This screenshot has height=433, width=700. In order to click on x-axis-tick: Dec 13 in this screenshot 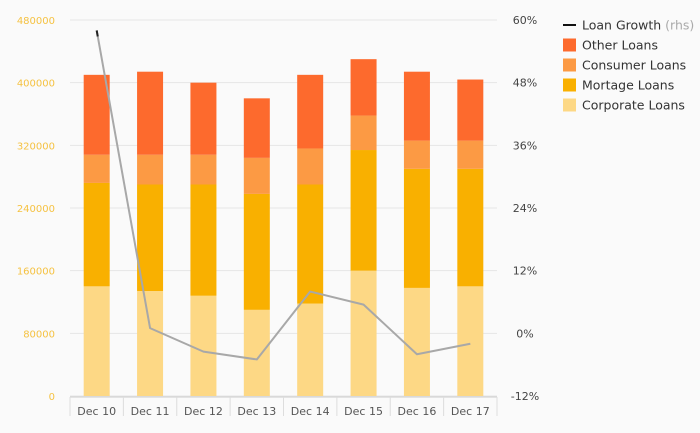, I will do `click(256, 411)`.